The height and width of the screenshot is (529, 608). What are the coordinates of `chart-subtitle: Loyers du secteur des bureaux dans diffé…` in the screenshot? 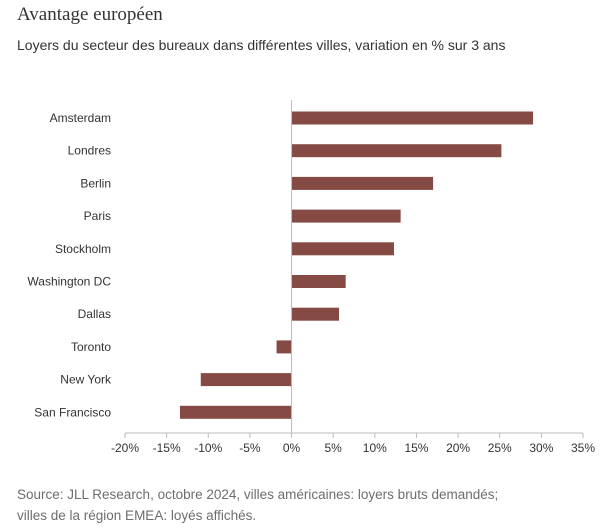 It's located at (261, 45).